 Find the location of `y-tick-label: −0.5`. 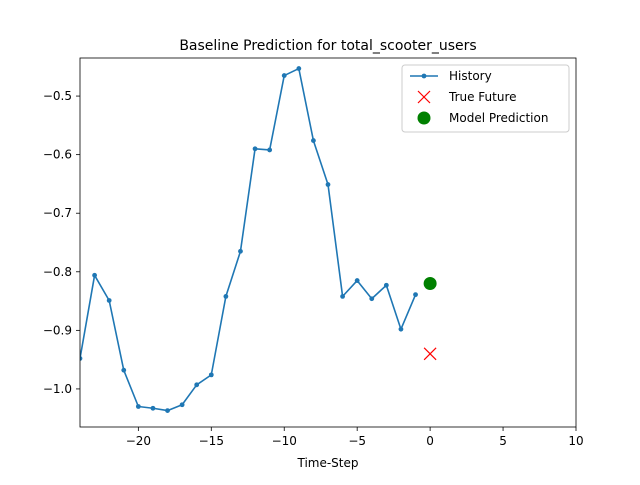

y-tick-label: −0.5 is located at coordinates (57, 96).